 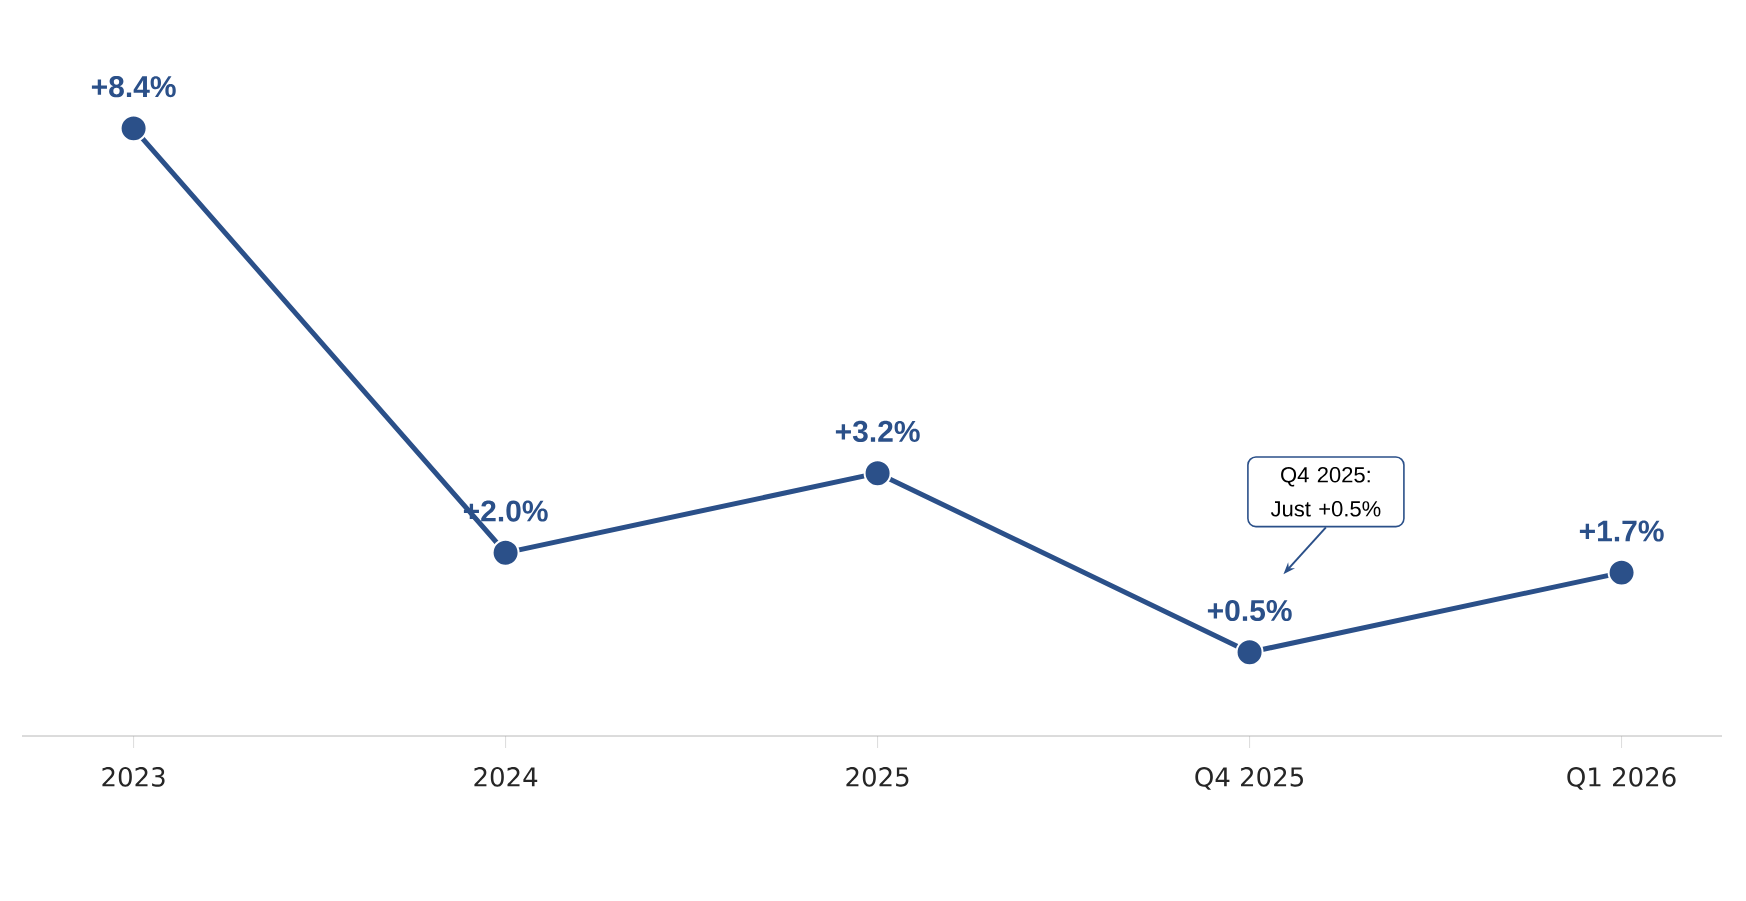 I want to click on annotation: Q4 2025: Just +0.5%, so click(x=1325, y=492).